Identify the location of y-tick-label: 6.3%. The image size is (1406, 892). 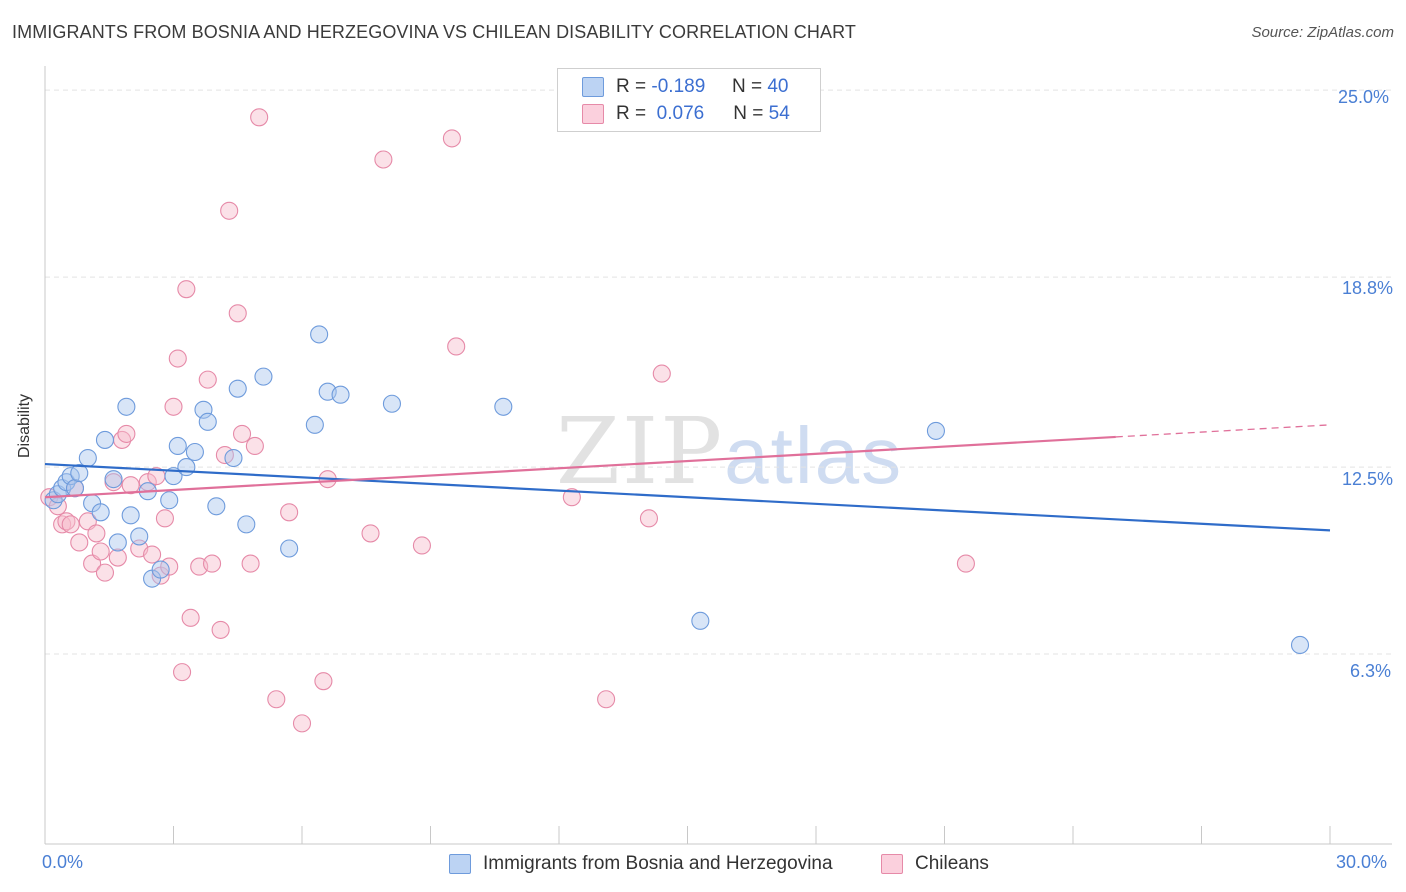
(1371, 671).